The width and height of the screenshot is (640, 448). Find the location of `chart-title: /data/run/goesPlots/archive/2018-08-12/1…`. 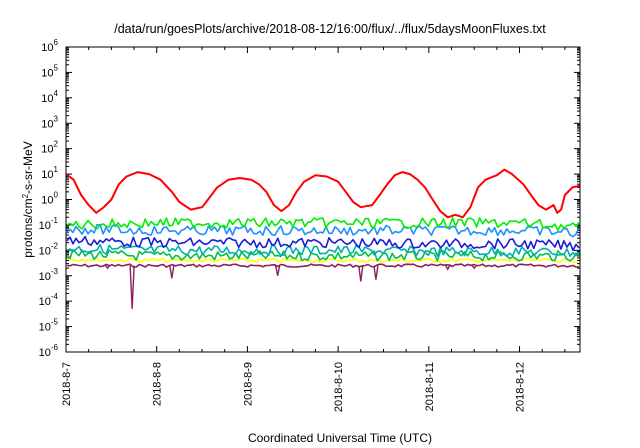

chart-title: /data/run/goesPlots/archive/2018-08-12/1… is located at coordinates (330, 29).